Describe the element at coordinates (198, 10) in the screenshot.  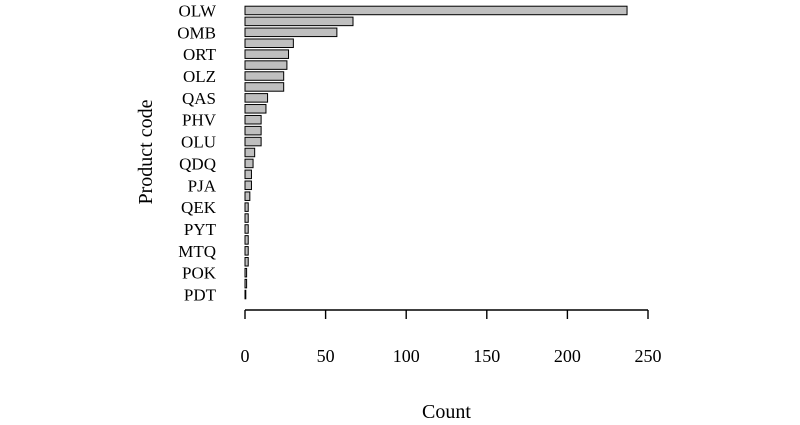
I see `category-label-olw: OLW` at that location.